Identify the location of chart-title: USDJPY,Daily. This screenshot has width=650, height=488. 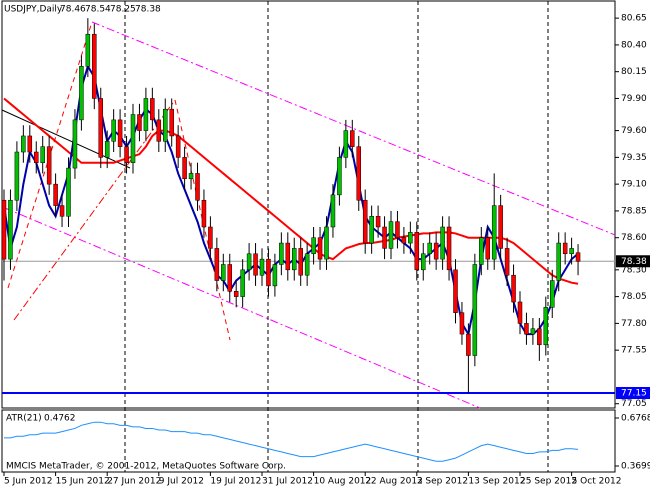
(33, 10).